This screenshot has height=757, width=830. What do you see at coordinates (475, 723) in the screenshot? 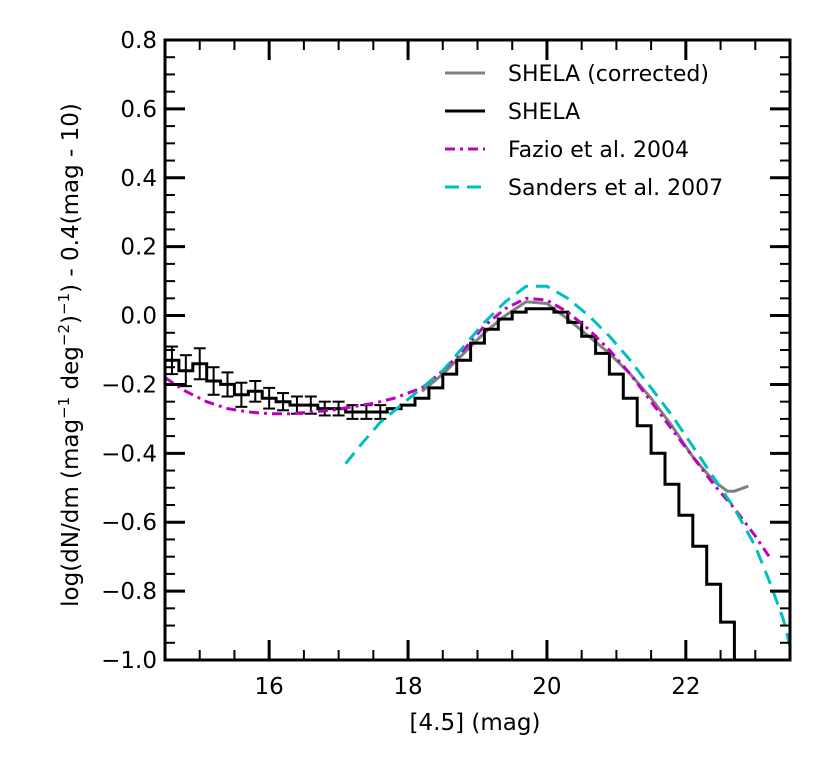
I see `x-axis-label: [4.5] (mag)` at bounding box center [475, 723].